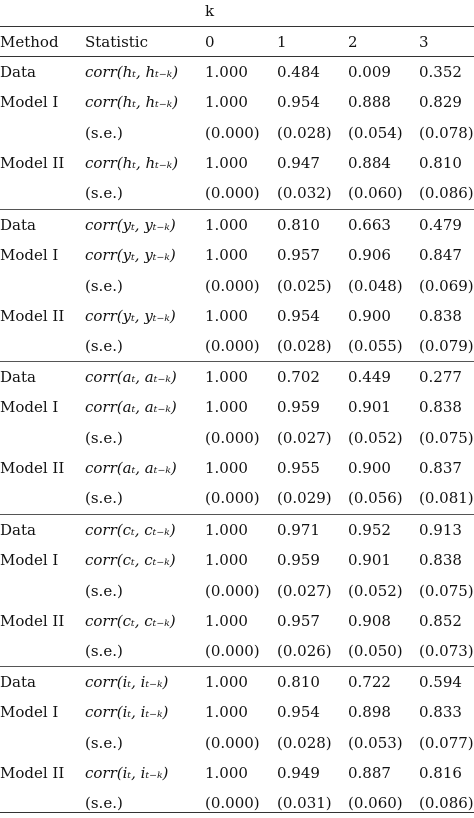 This screenshot has width=474, height=818. I want to click on table-row: (s.e.) (0.000) (0.028) (0.054) (0.078), so click(237, 133).